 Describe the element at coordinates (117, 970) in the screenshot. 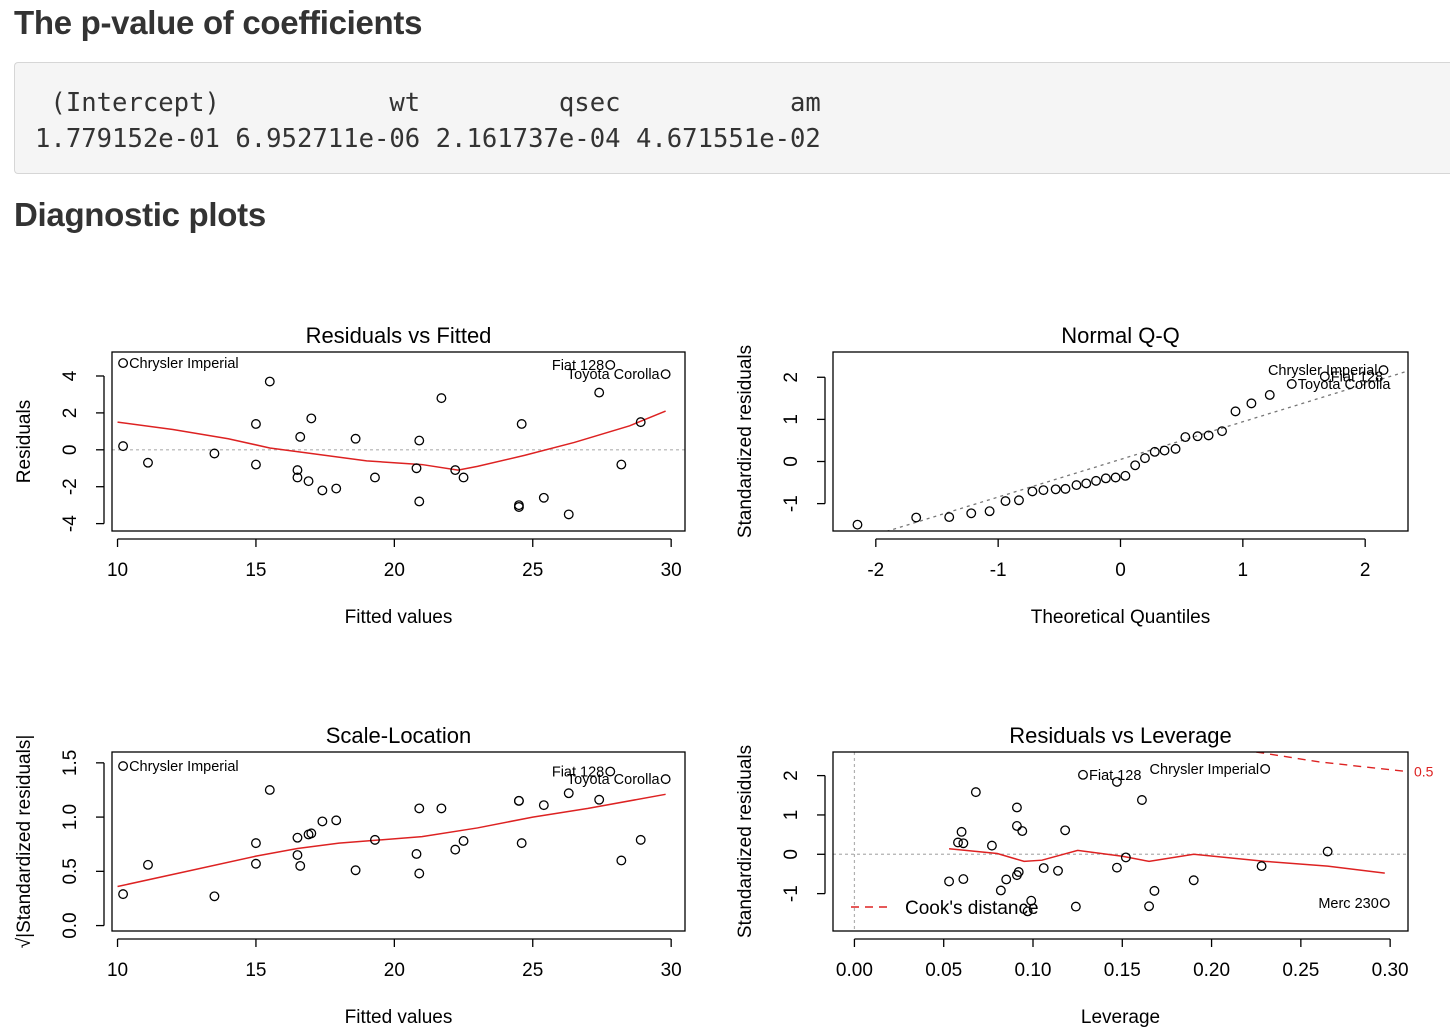

I see `x-tick-label: 10` at that location.